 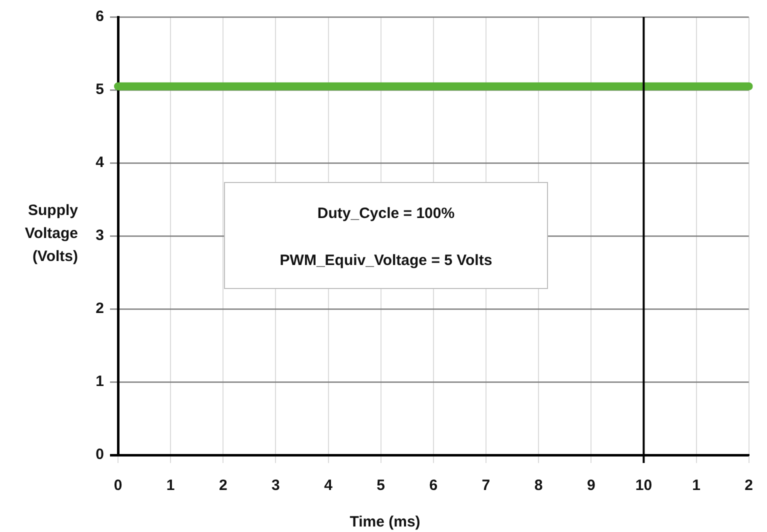 I want to click on y-tick-label: 2, so click(x=100, y=309).